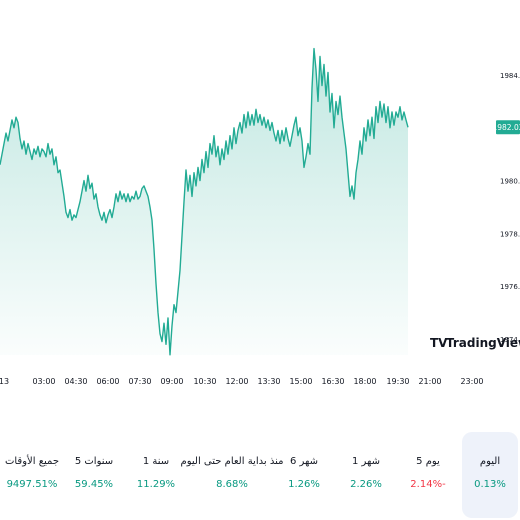 The image size is (520, 520). Describe the element at coordinates (439, 343) in the screenshot. I see `tradingview-logo-mark: TV` at that location.